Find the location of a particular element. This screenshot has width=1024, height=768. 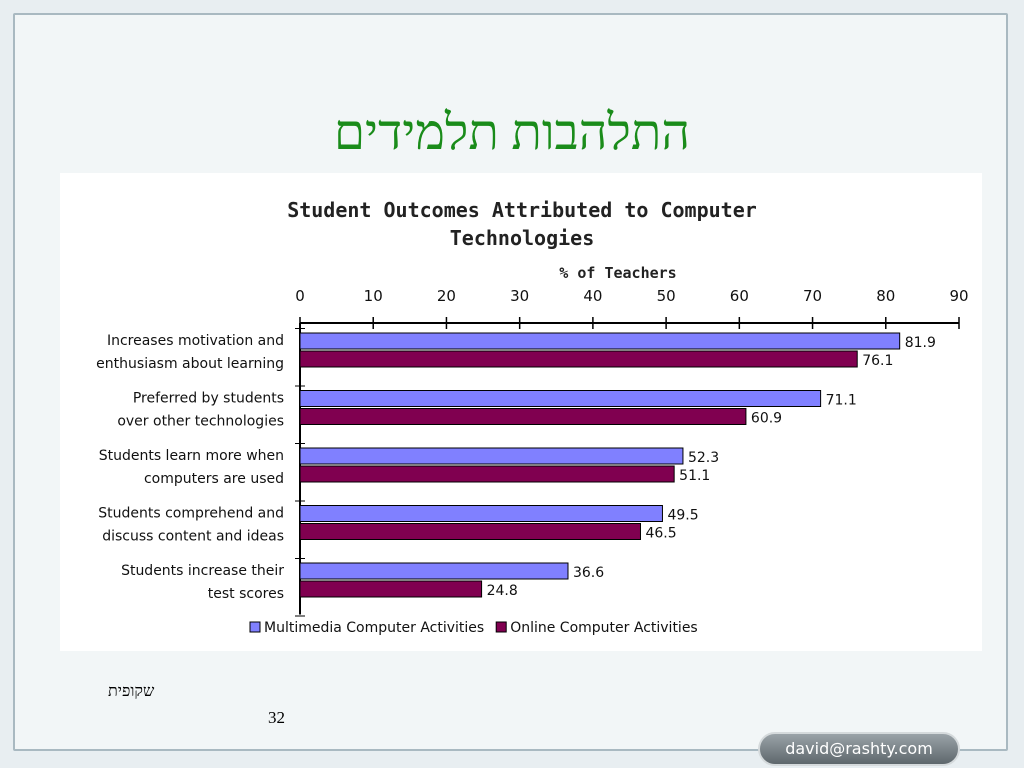

data-label: 81.9 is located at coordinates (920, 343).